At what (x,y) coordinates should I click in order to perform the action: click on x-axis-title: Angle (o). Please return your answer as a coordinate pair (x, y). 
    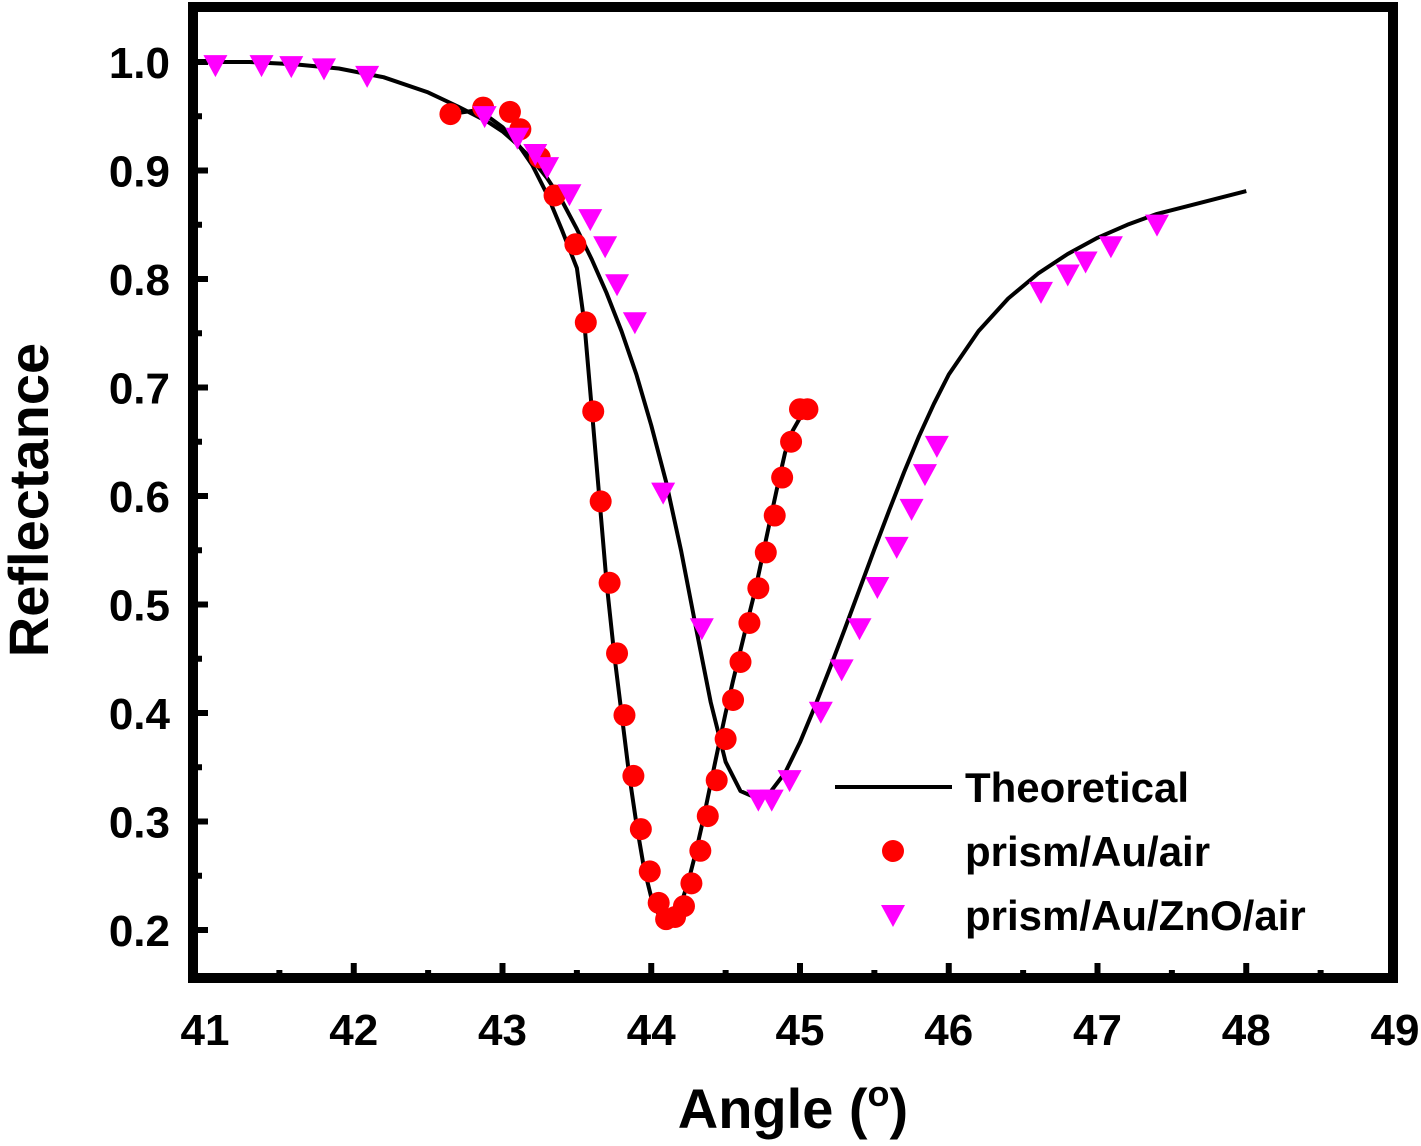
    Looking at the image, I should click on (793, 1106).